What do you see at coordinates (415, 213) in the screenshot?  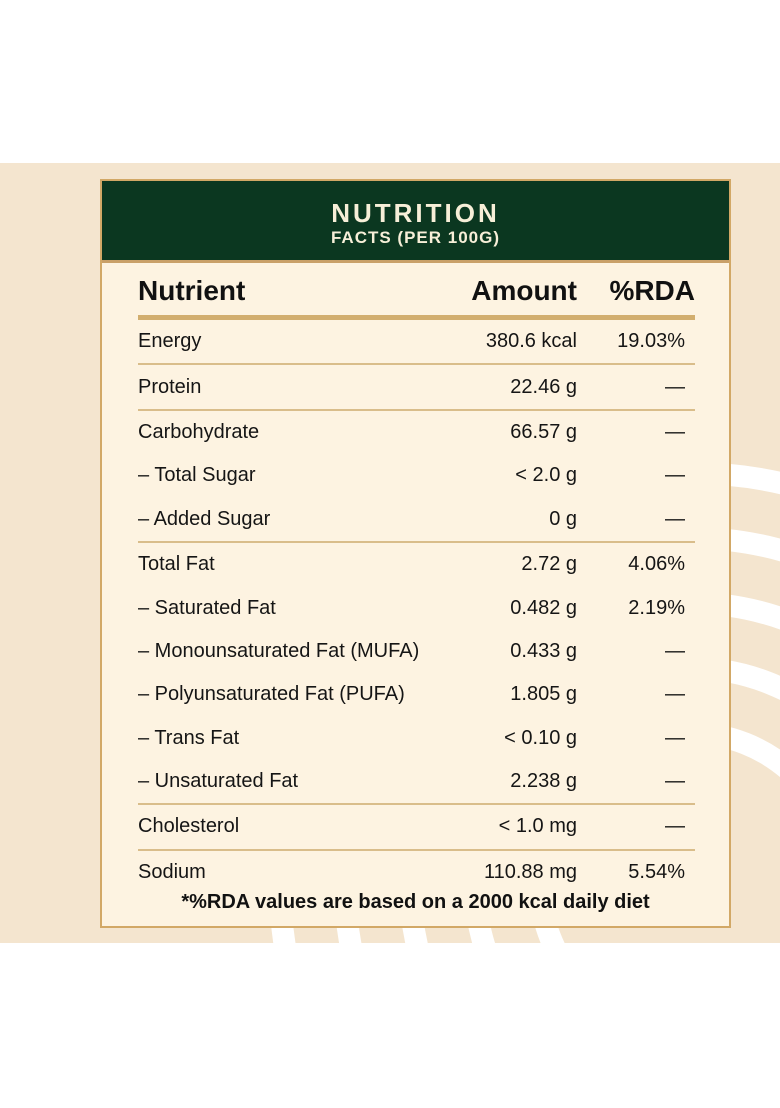 I see `header-title: NUTRITION` at bounding box center [415, 213].